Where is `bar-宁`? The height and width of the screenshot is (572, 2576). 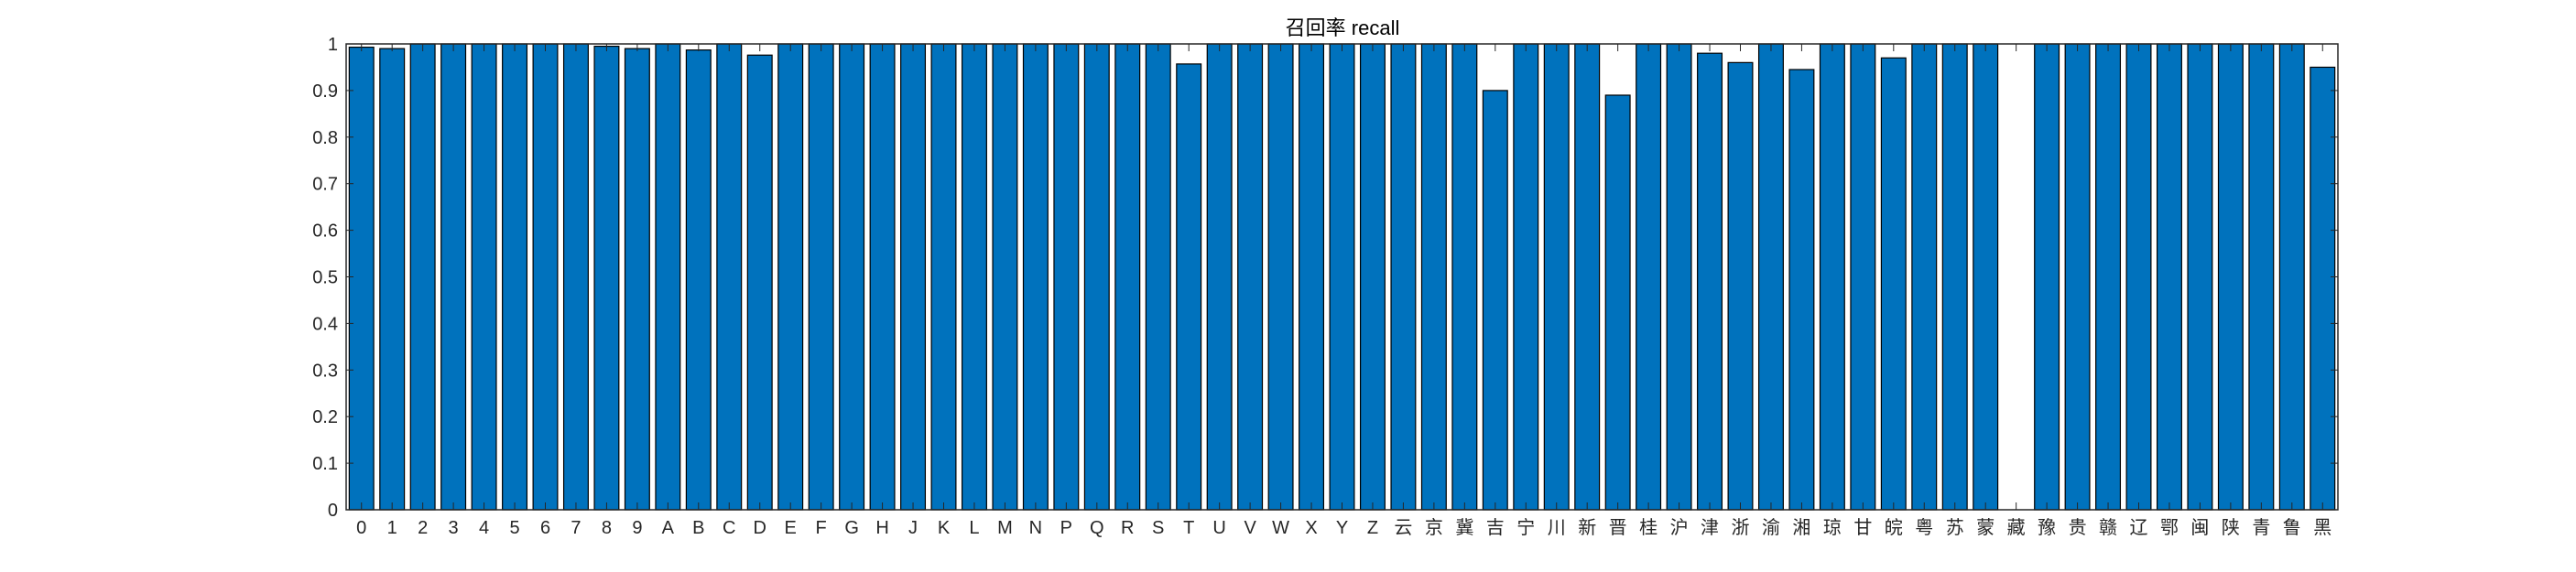 bar-宁 is located at coordinates (1526, 277).